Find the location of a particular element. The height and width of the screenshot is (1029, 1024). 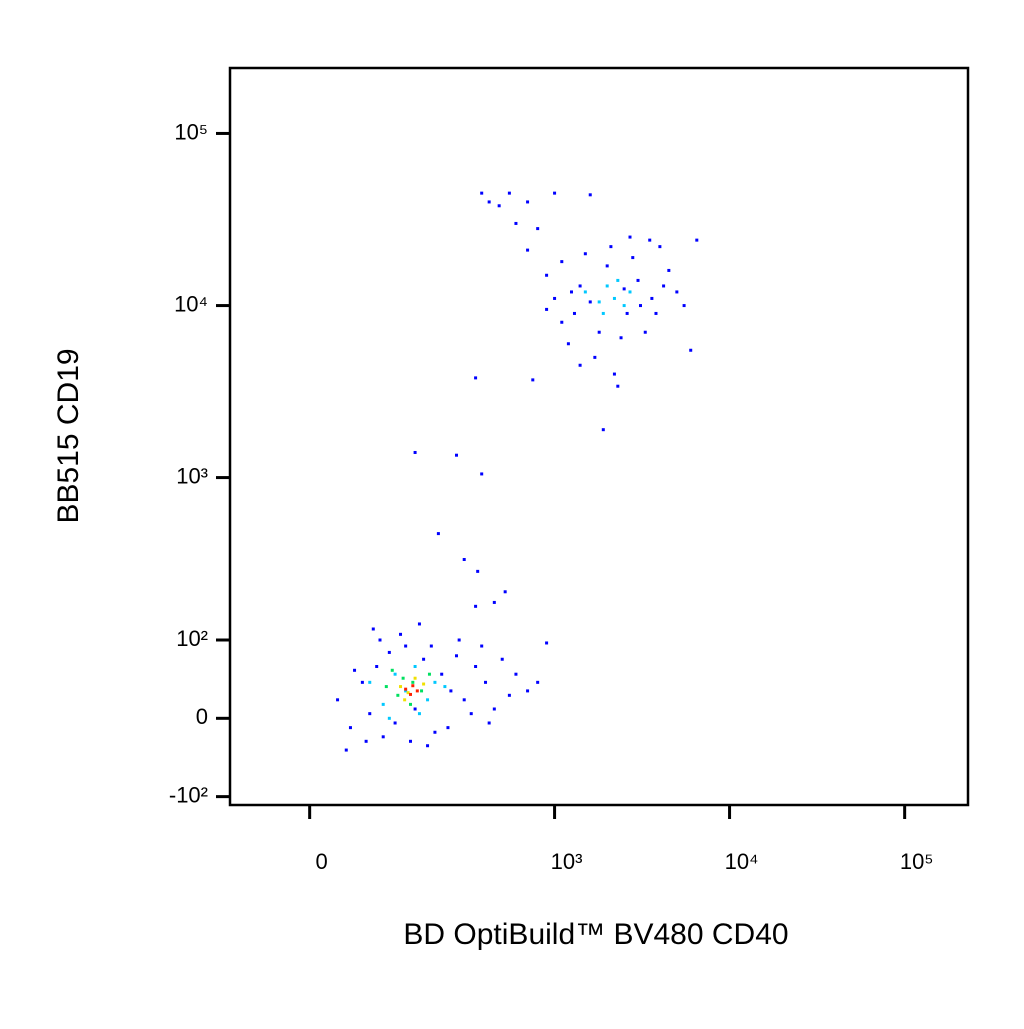

x-tick-label: 10³ is located at coordinates (567, 861).